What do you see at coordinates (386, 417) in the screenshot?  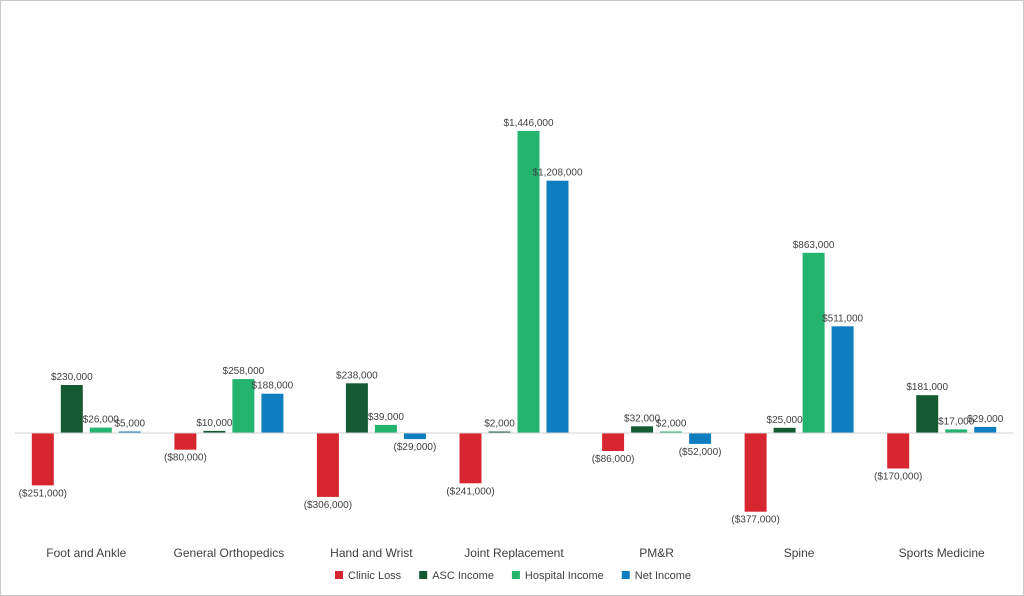 I see `data-label-hospital-income: $39,000` at bounding box center [386, 417].